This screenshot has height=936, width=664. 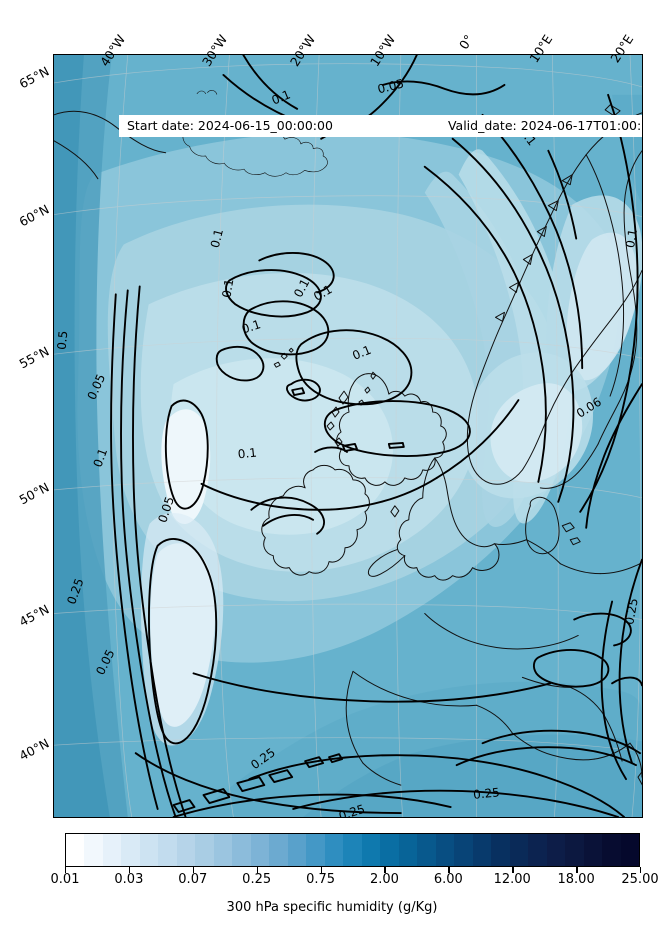 I want to click on latitude-tick-label: 45°N, so click(x=34, y=615).